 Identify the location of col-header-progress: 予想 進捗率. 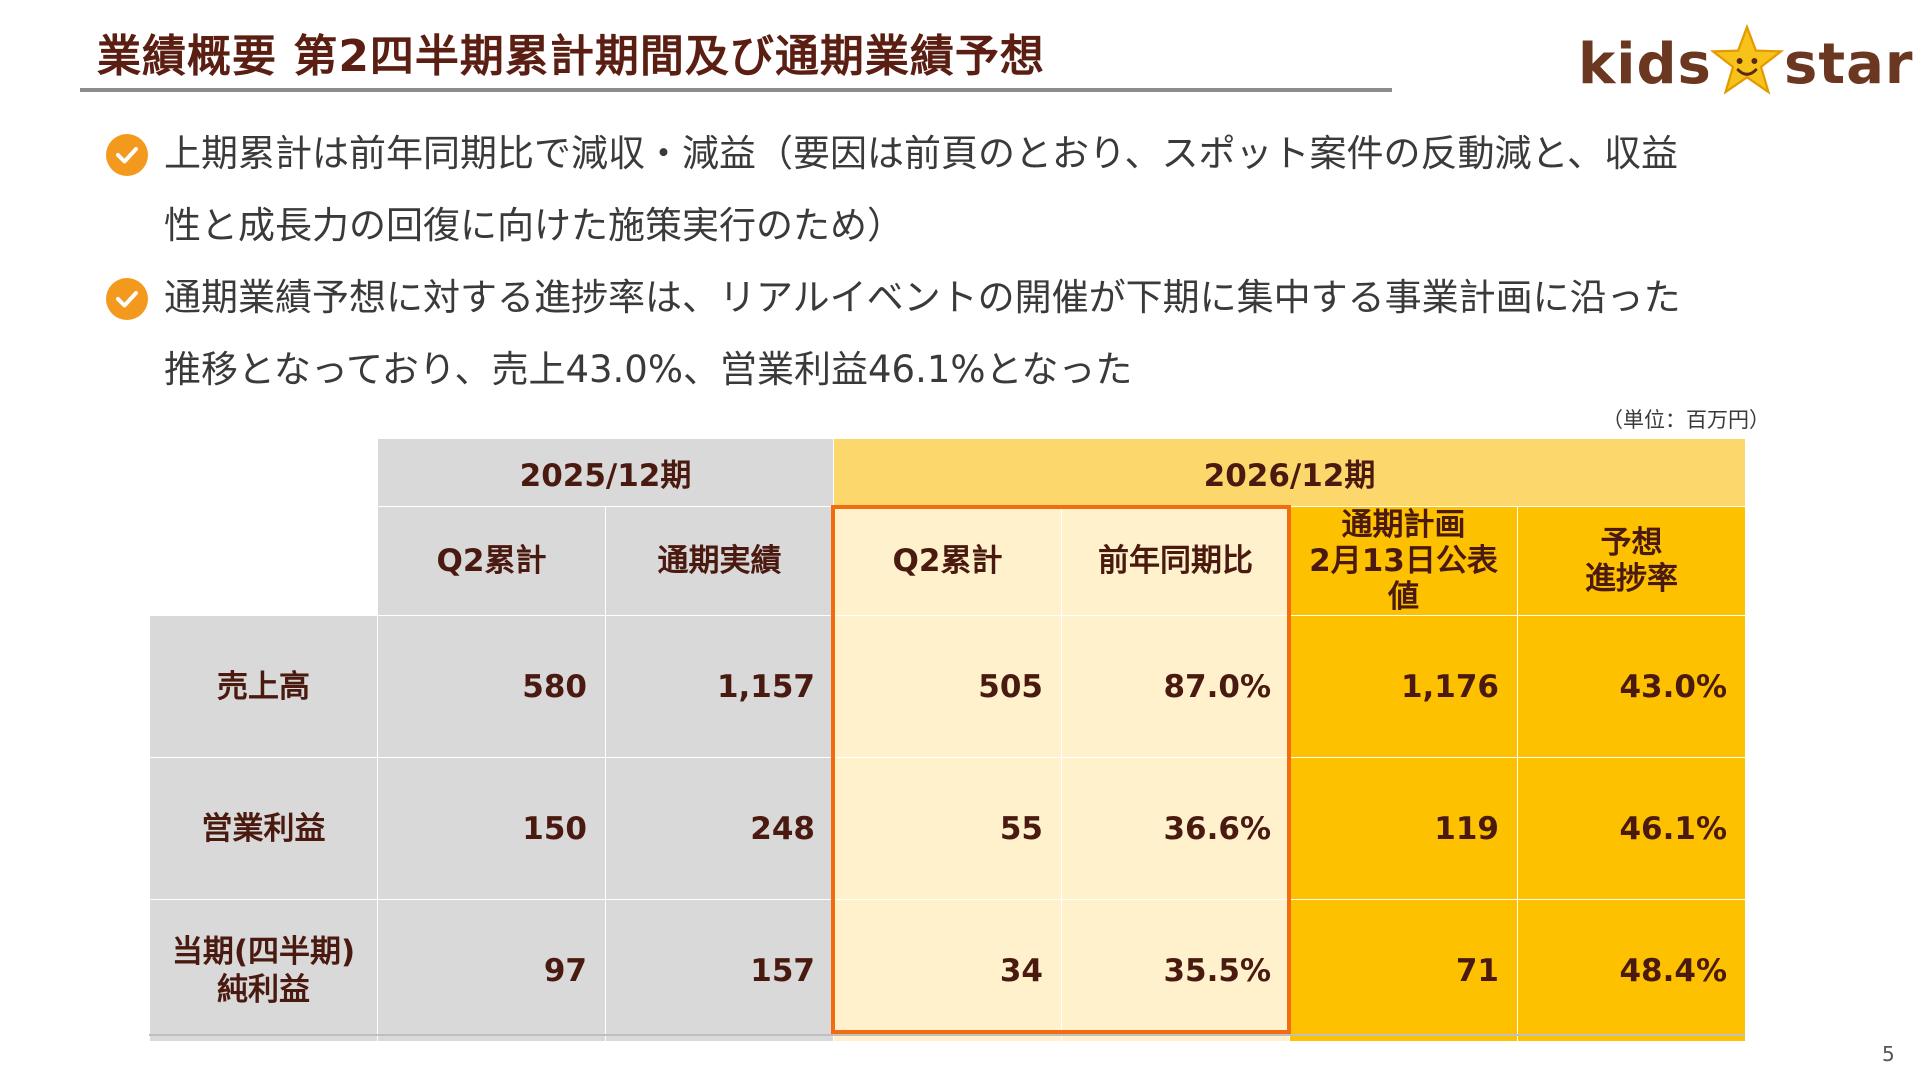
(1631, 561).